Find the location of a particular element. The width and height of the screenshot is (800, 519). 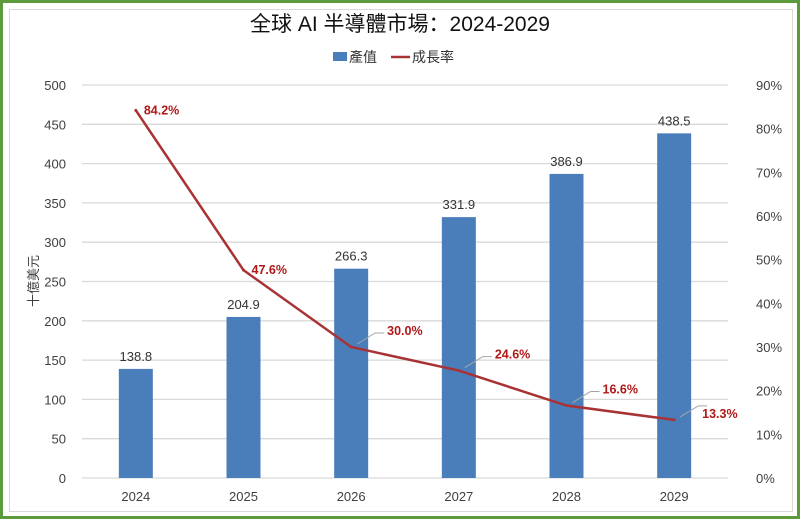

y-tick-label: 350 is located at coordinates (55, 203).